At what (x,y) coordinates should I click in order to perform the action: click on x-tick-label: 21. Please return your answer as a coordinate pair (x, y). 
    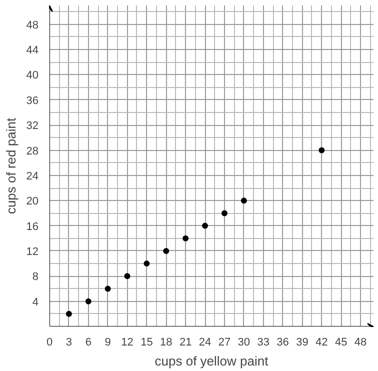
    Looking at the image, I should click on (185, 342).